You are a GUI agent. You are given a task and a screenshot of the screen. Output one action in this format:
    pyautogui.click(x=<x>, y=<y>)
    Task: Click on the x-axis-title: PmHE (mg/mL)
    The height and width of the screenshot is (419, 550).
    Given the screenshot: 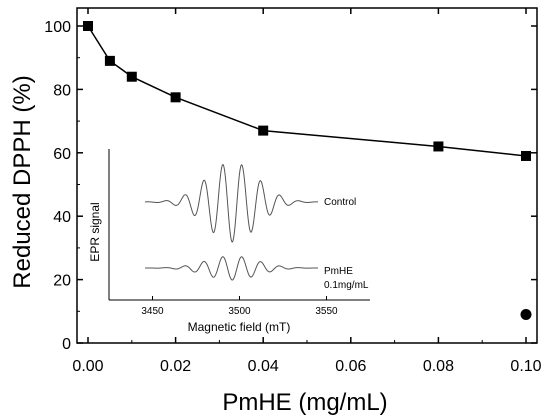 What is the action you would take?
    pyautogui.click(x=304, y=402)
    